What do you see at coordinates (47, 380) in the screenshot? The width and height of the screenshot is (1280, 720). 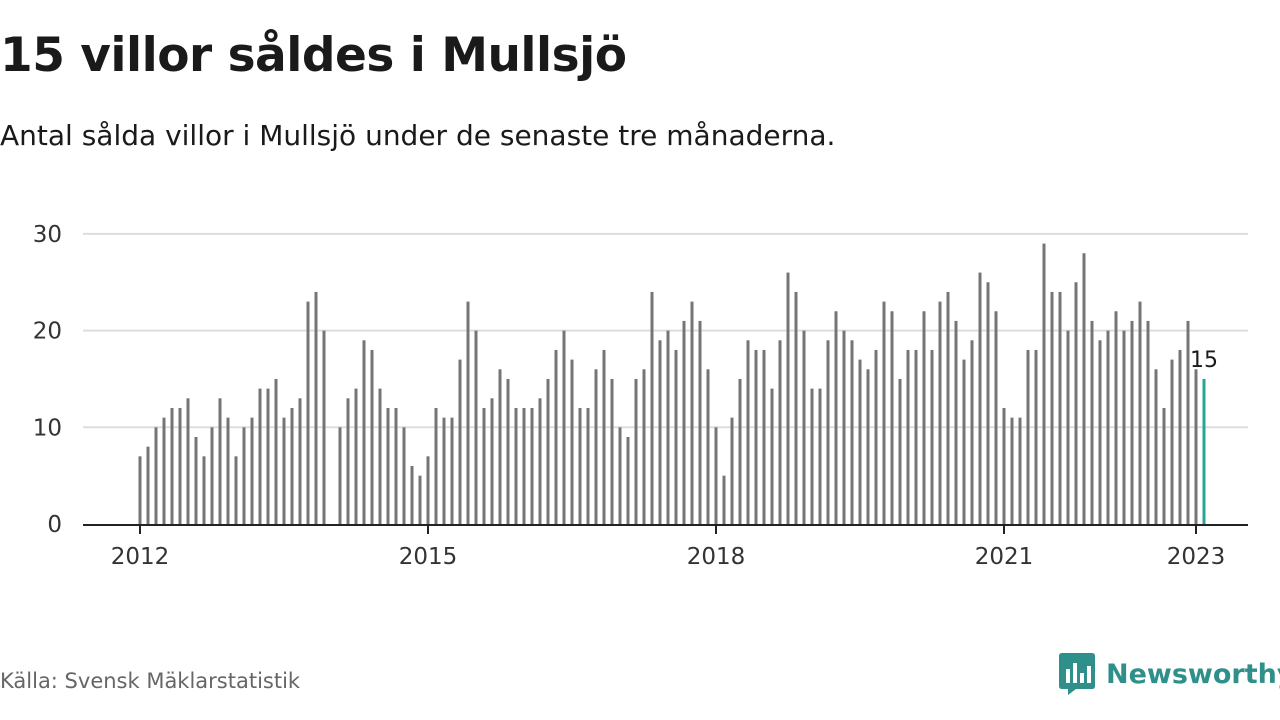 I see `y-axis: 0 10 20 30` at bounding box center [47, 380].